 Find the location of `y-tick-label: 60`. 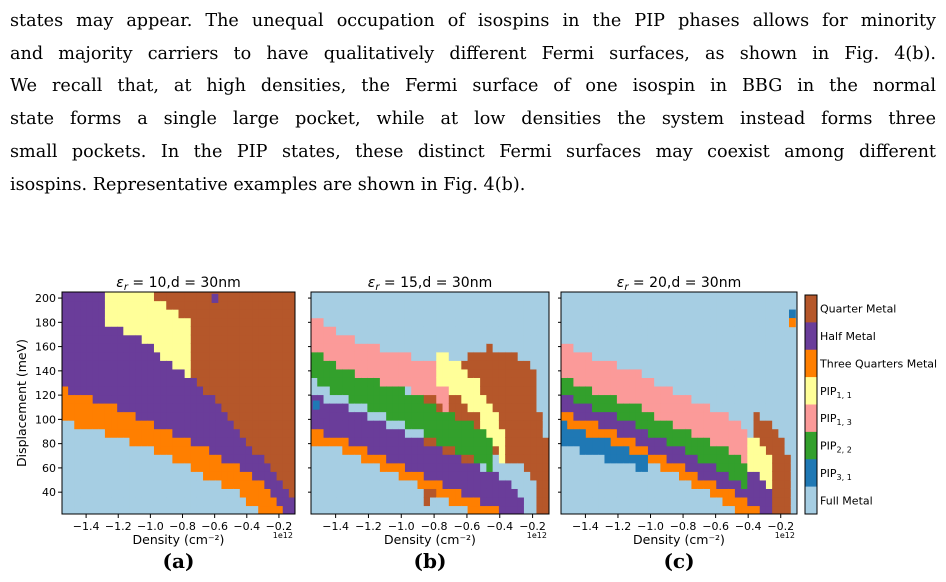

y-tick-label: 60 is located at coordinates (49, 468).